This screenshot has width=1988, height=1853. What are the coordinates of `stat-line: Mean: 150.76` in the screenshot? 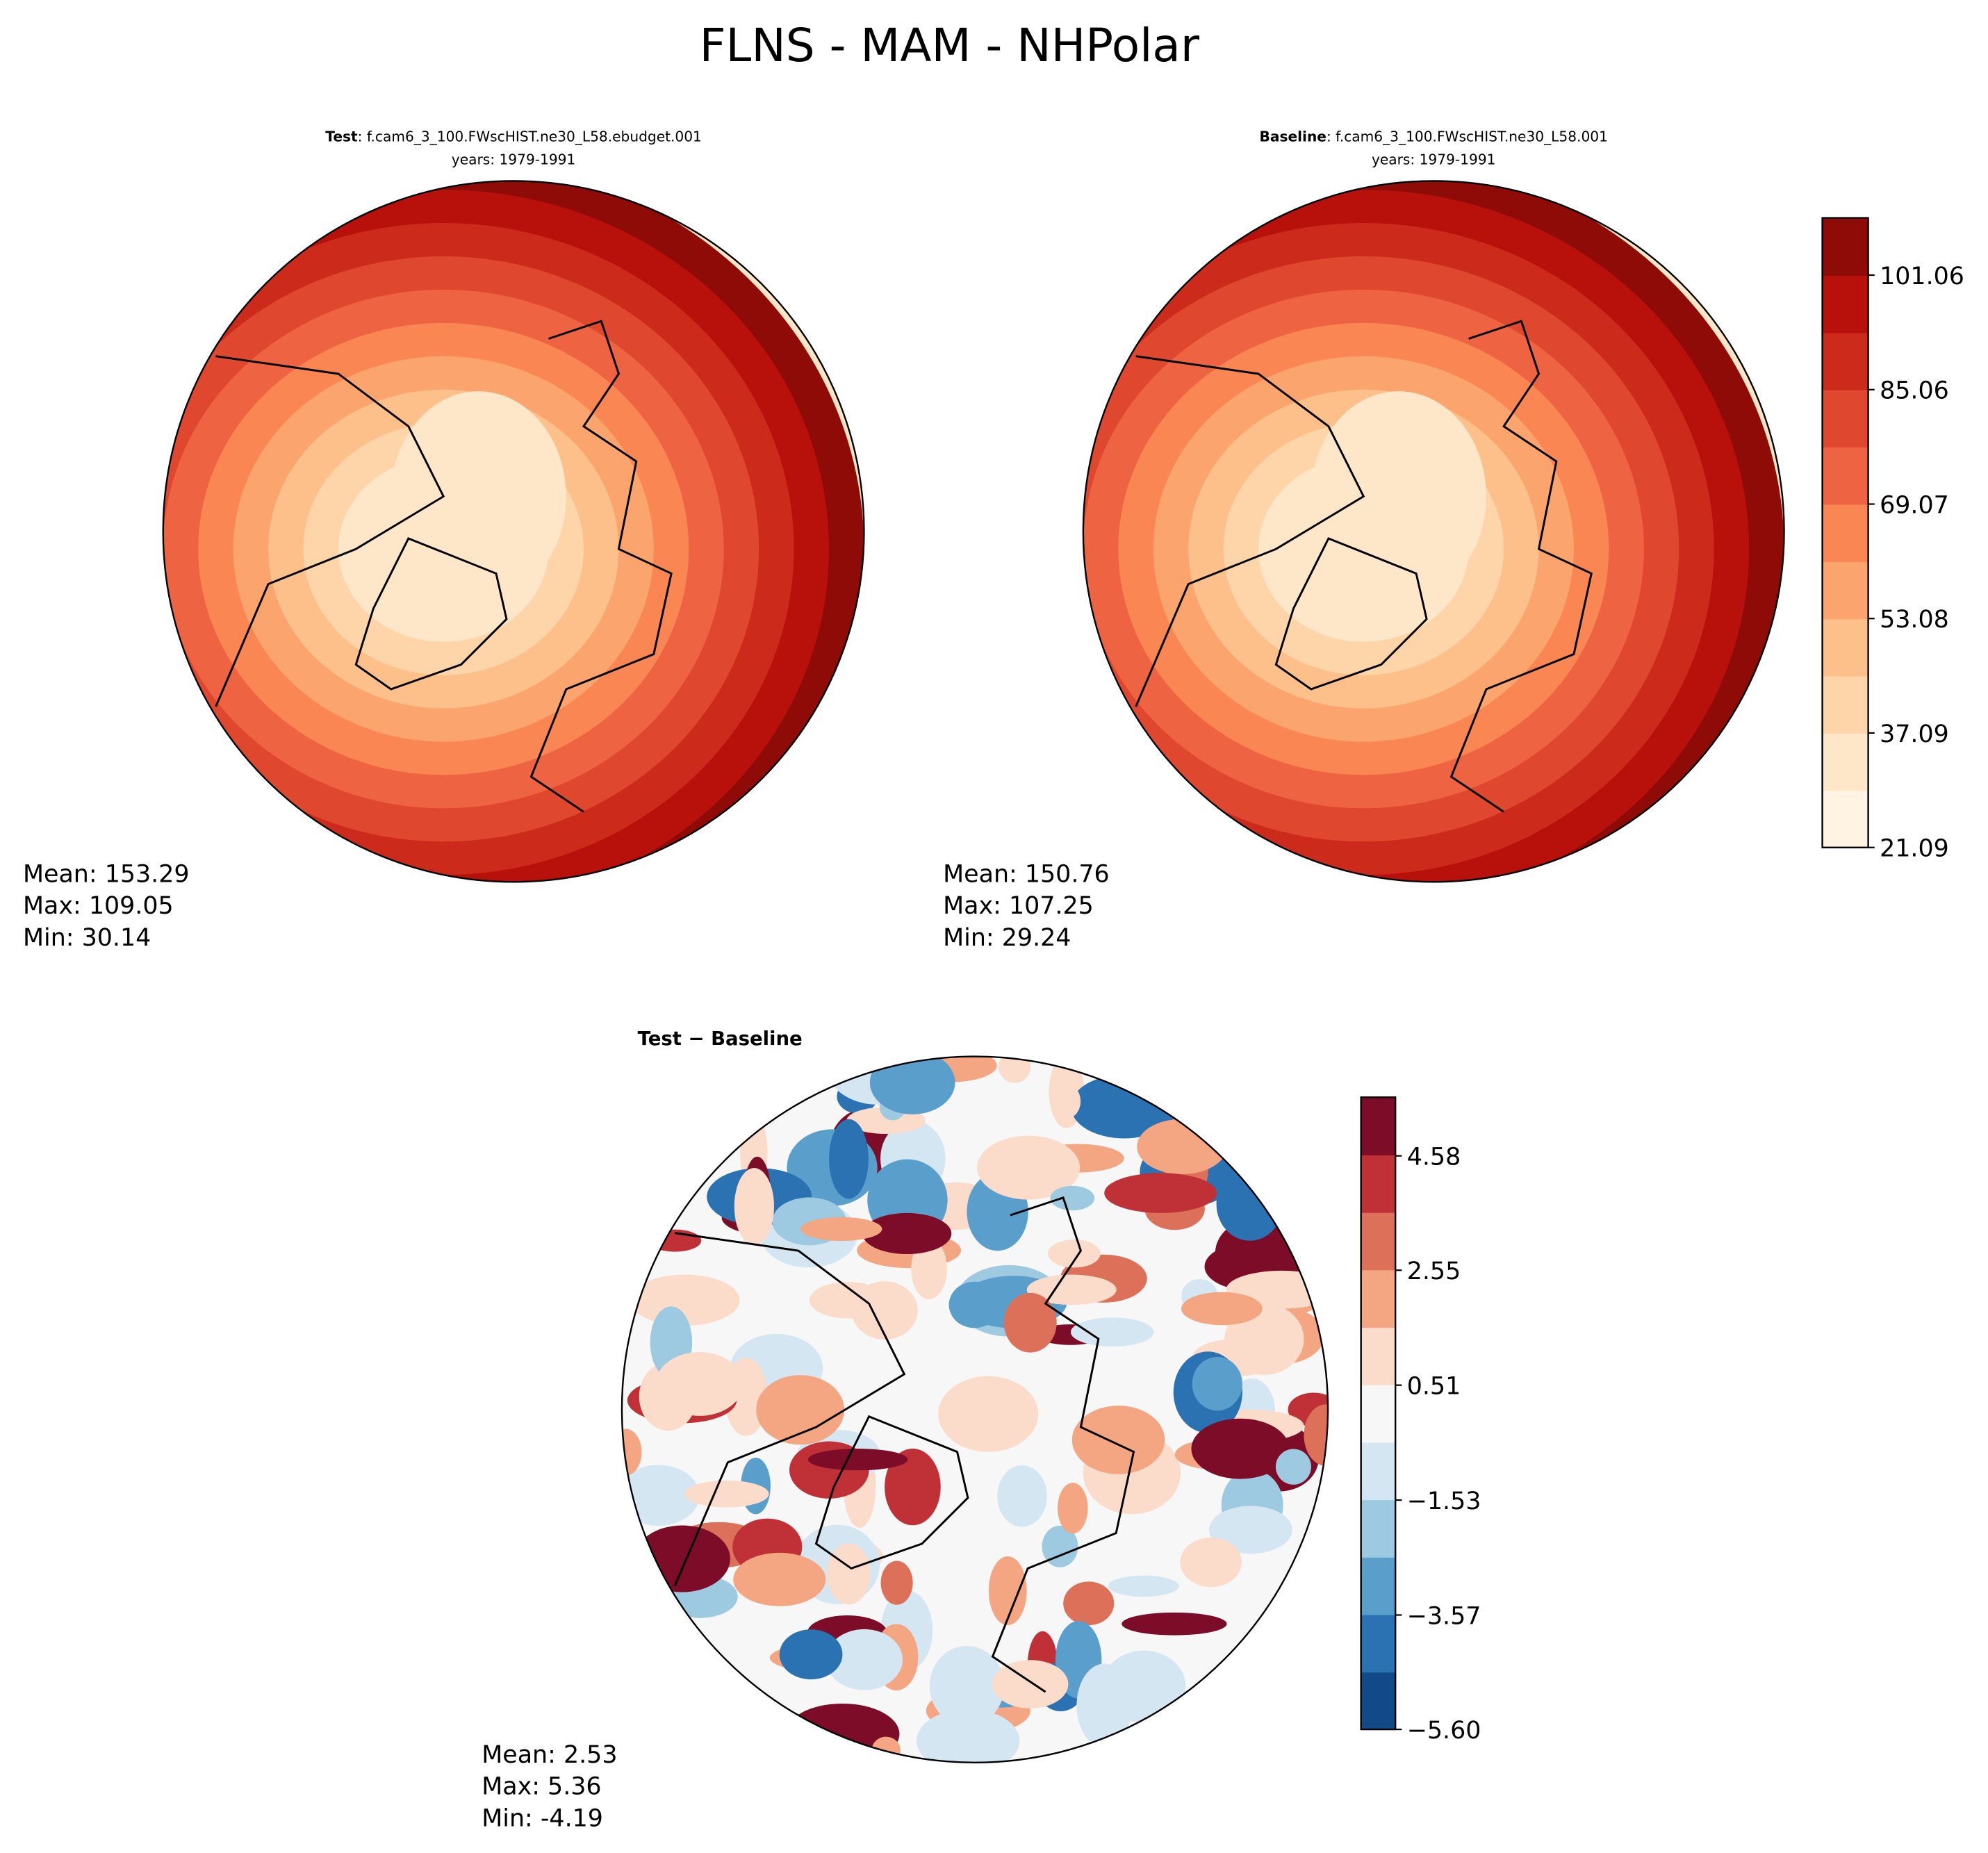 It's located at (1026, 874).